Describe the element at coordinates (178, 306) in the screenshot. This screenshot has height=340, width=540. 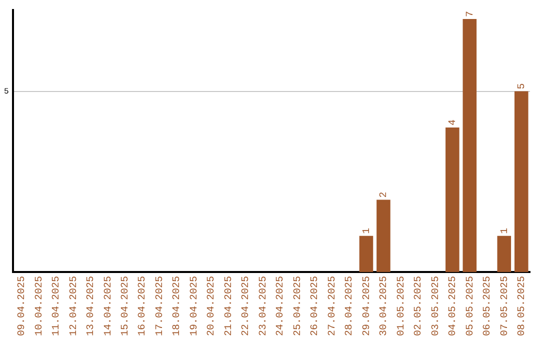
I see `x-tick-label: 18.04.2025` at that location.